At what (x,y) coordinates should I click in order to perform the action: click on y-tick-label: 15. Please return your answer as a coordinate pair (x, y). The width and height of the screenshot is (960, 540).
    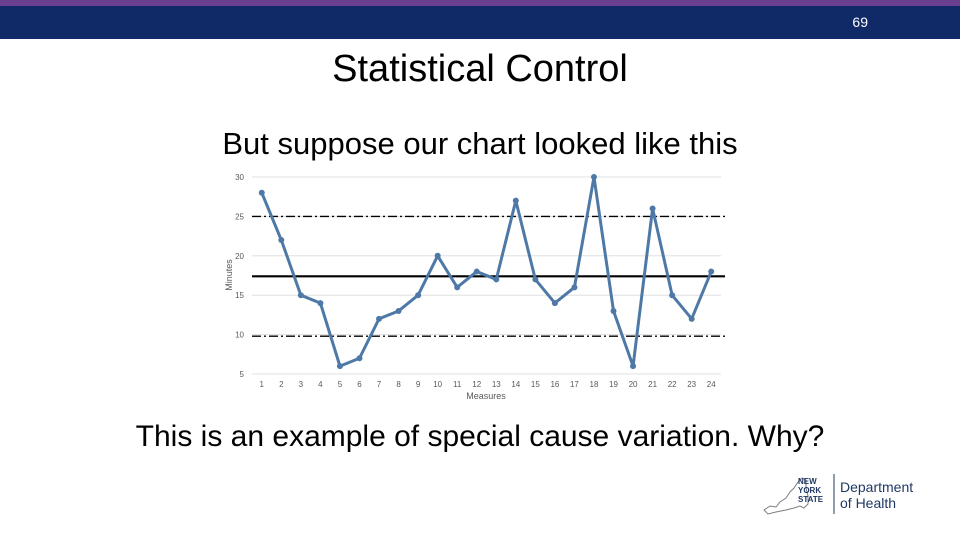
    Looking at the image, I should click on (239, 295).